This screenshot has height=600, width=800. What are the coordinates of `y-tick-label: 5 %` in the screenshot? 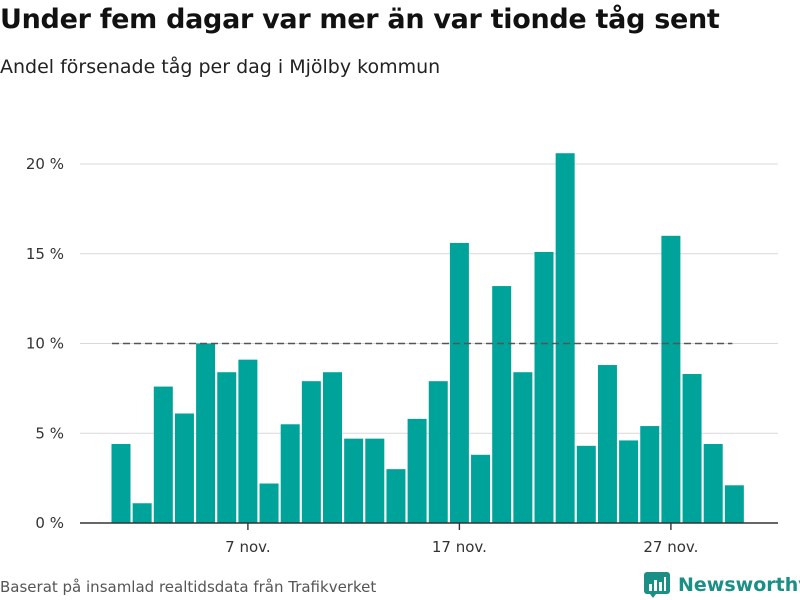 It's located at (49, 433).